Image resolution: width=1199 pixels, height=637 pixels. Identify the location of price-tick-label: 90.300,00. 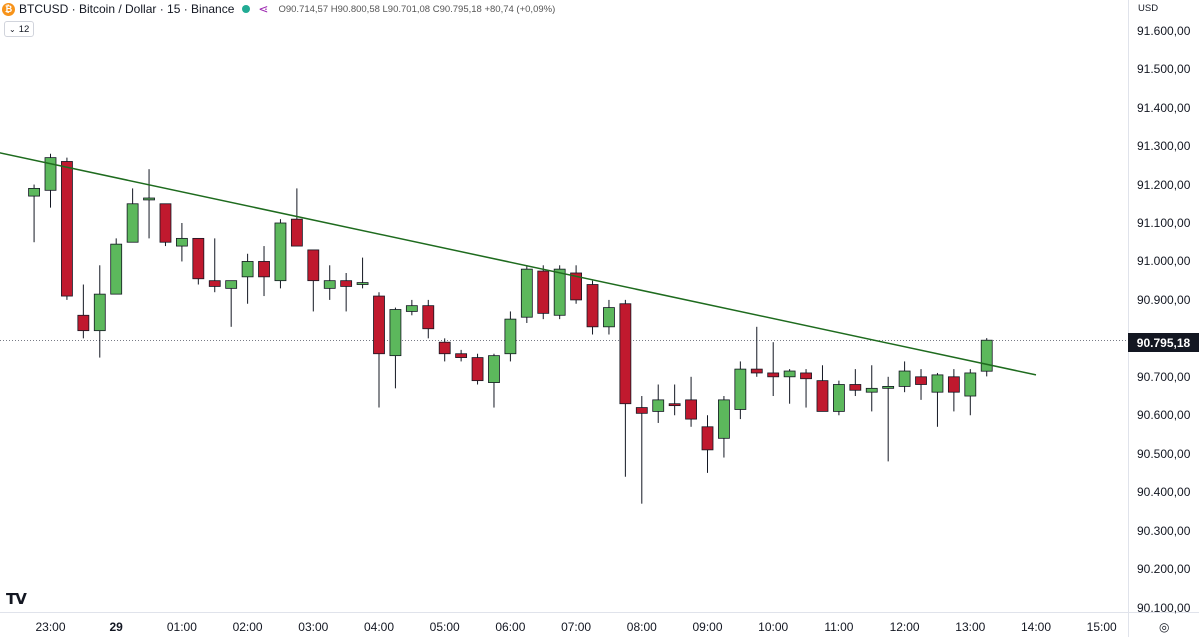
(1164, 530).